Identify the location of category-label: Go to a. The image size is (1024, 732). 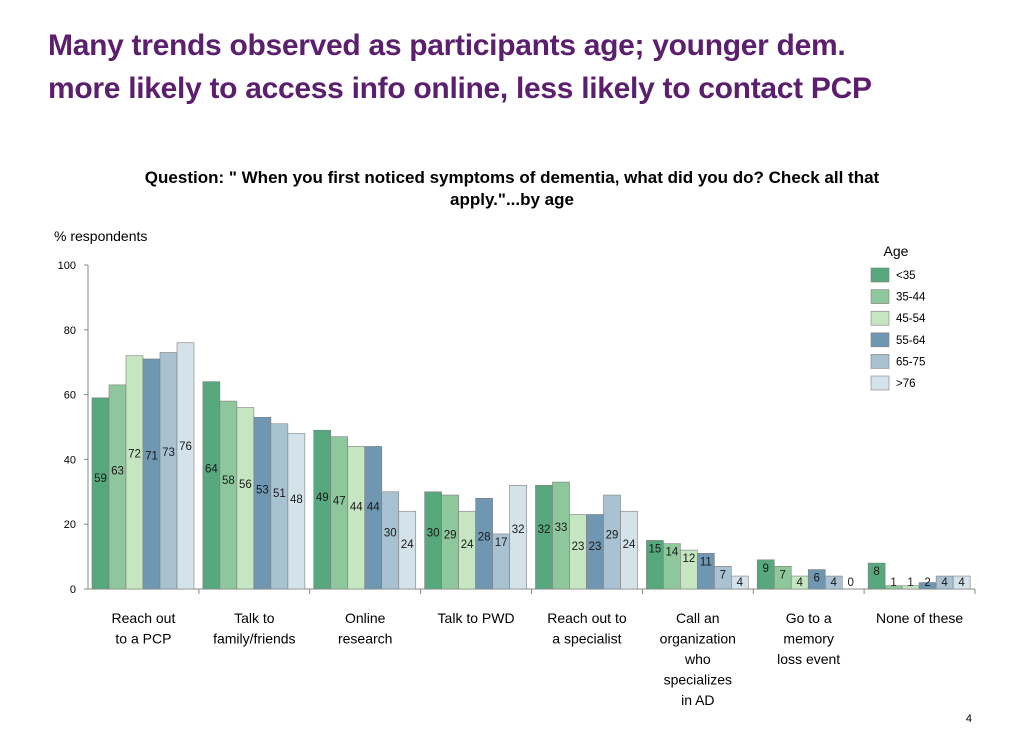
(809, 618).